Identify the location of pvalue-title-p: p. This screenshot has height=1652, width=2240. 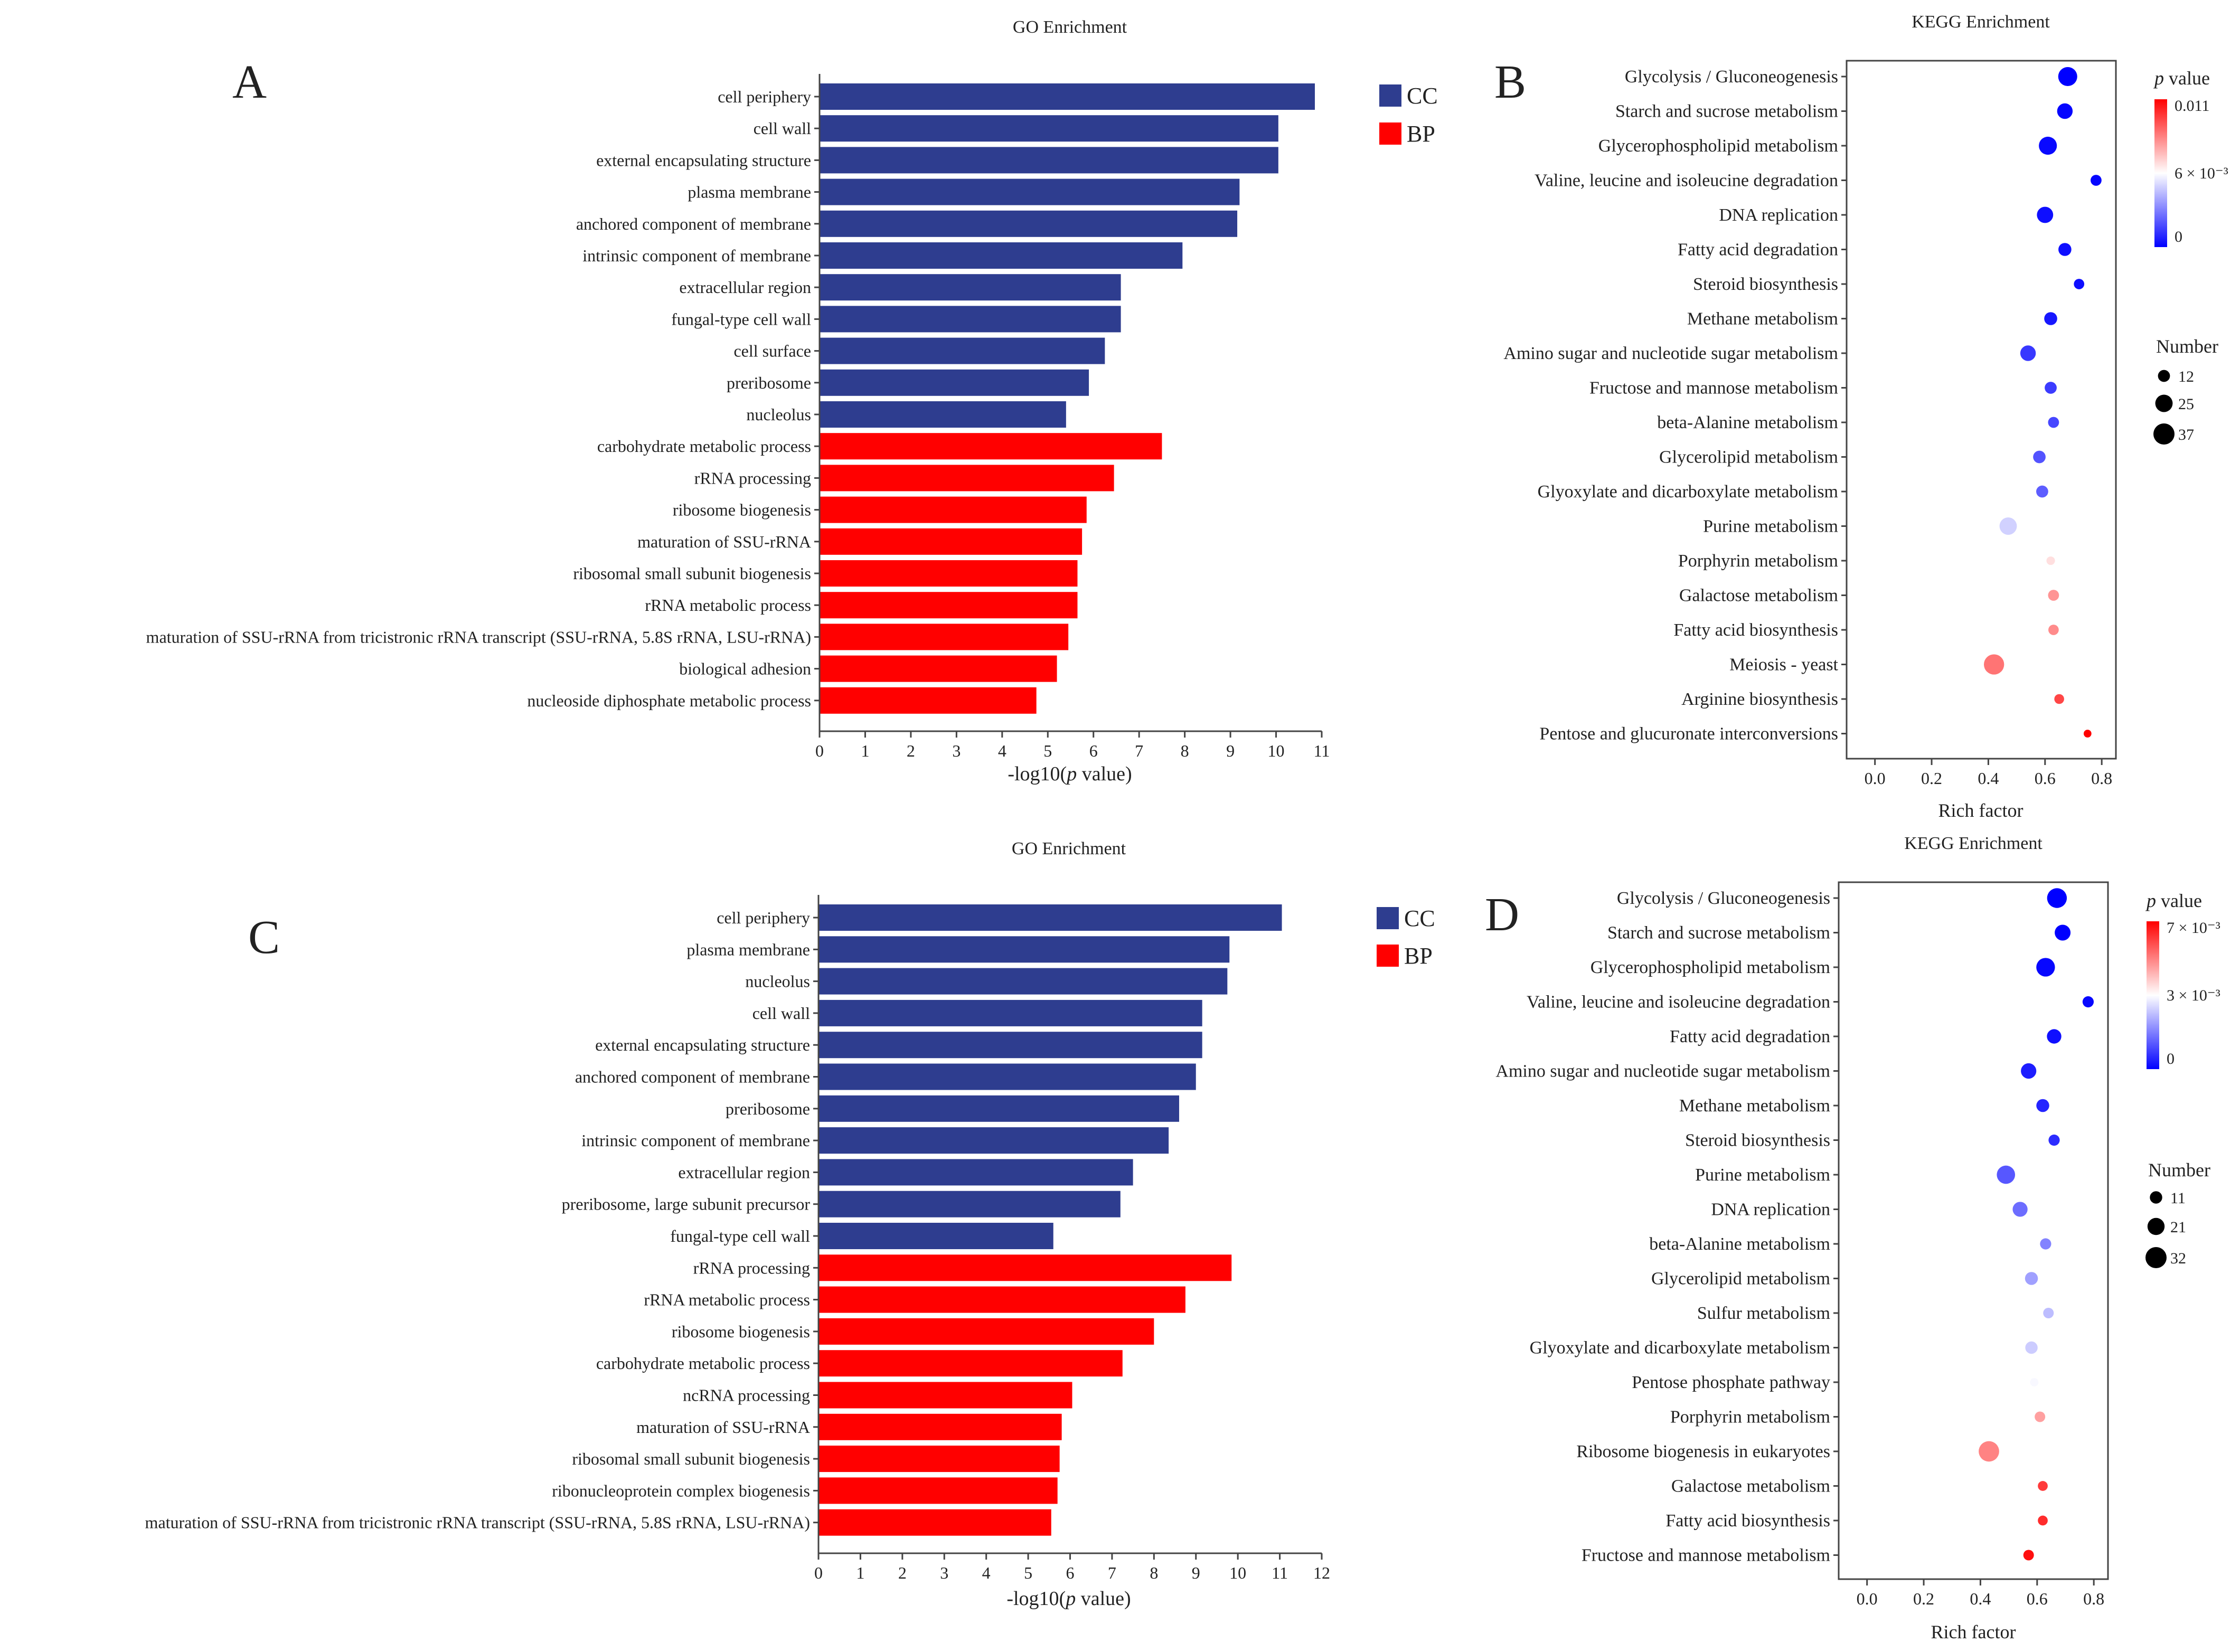
(2158, 78).